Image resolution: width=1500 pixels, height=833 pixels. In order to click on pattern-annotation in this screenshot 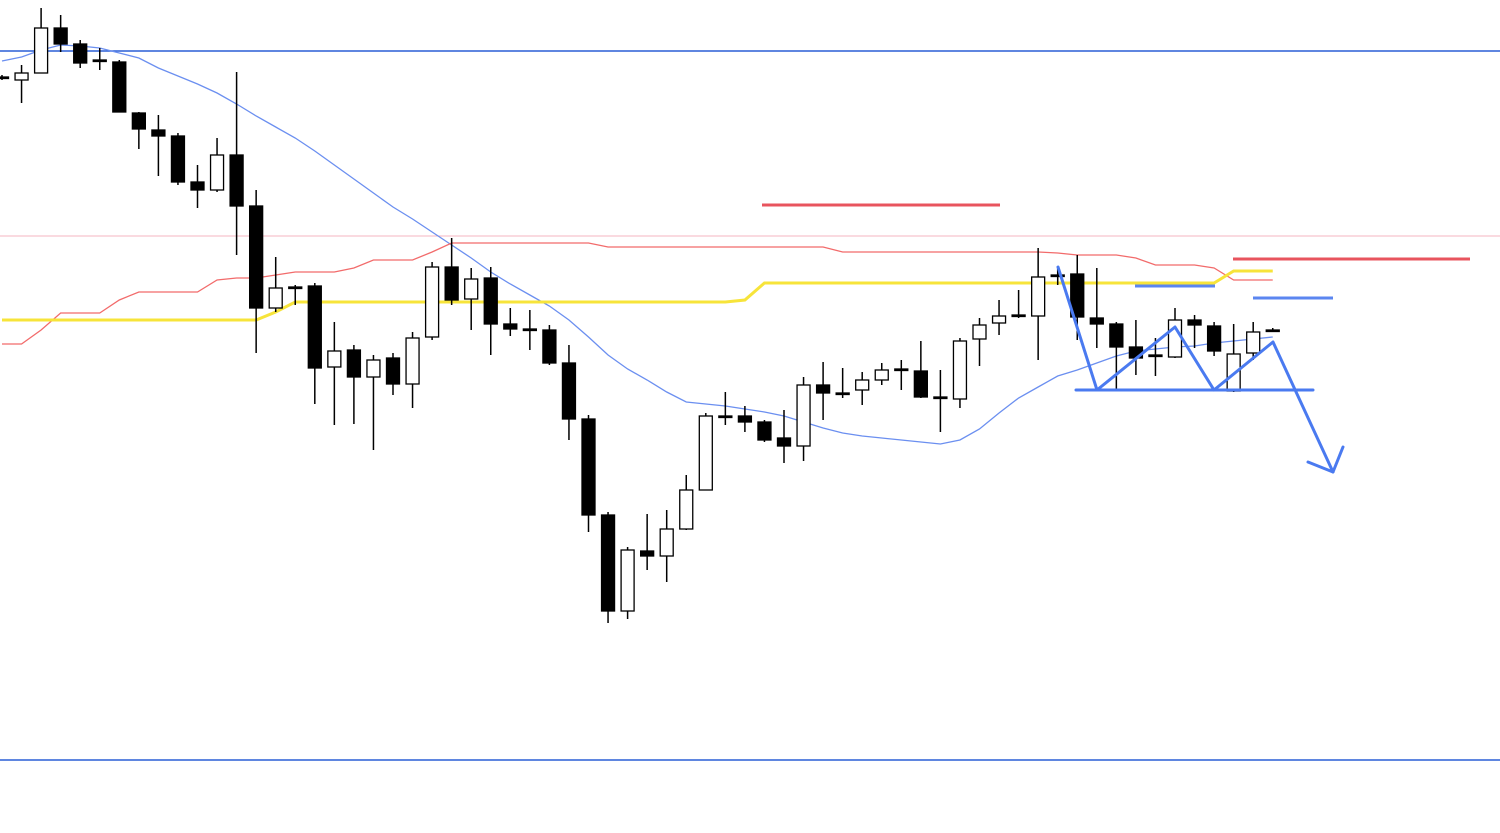, I will do `click(1200, 369)`.